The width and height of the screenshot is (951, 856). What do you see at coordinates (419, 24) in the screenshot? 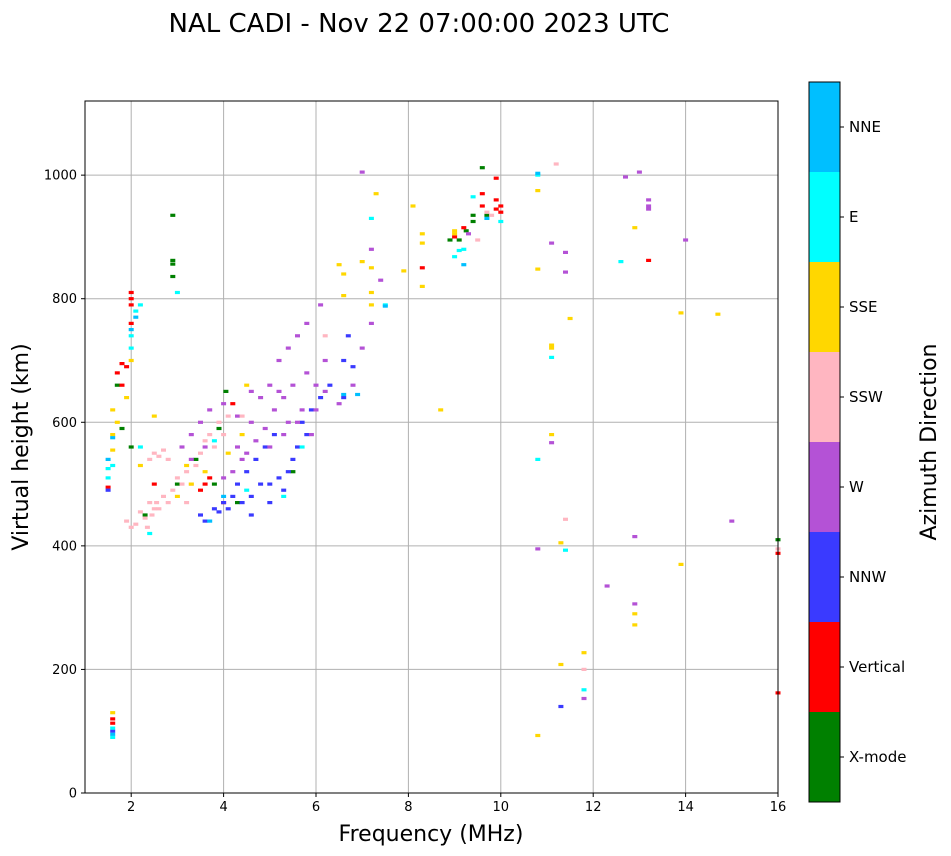
I see `chart-title: NAL CADI - Nov 22 07:00:00 2023 UTC` at bounding box center [419, 24].